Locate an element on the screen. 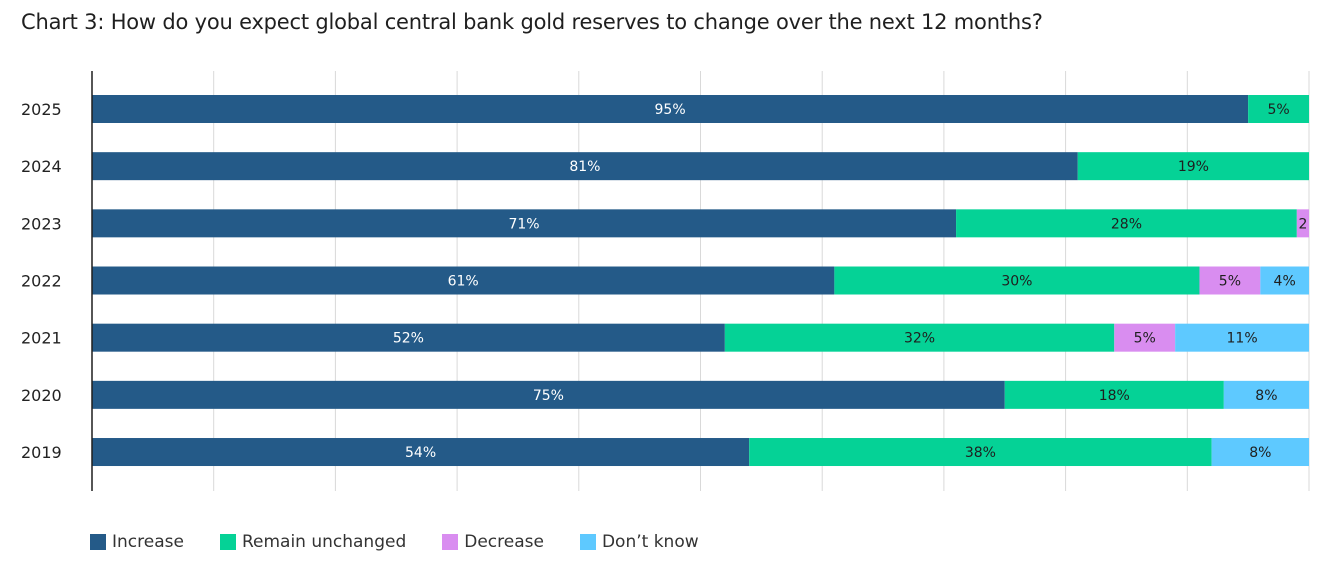 Image resolution: width=1341 pixels, height=582 pixels. legend-item: Remain unchanged is located at coordinates (313, 542).